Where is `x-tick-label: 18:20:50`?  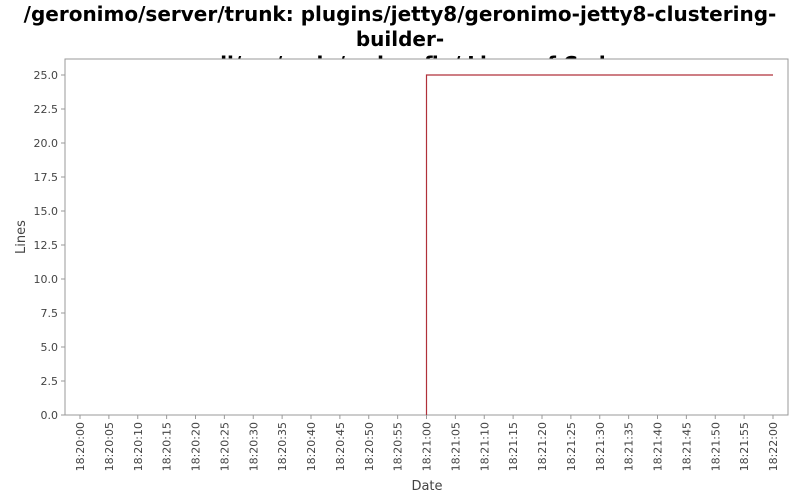 x-tick-label: 18:20:50 is located at coordinates (369, 446).